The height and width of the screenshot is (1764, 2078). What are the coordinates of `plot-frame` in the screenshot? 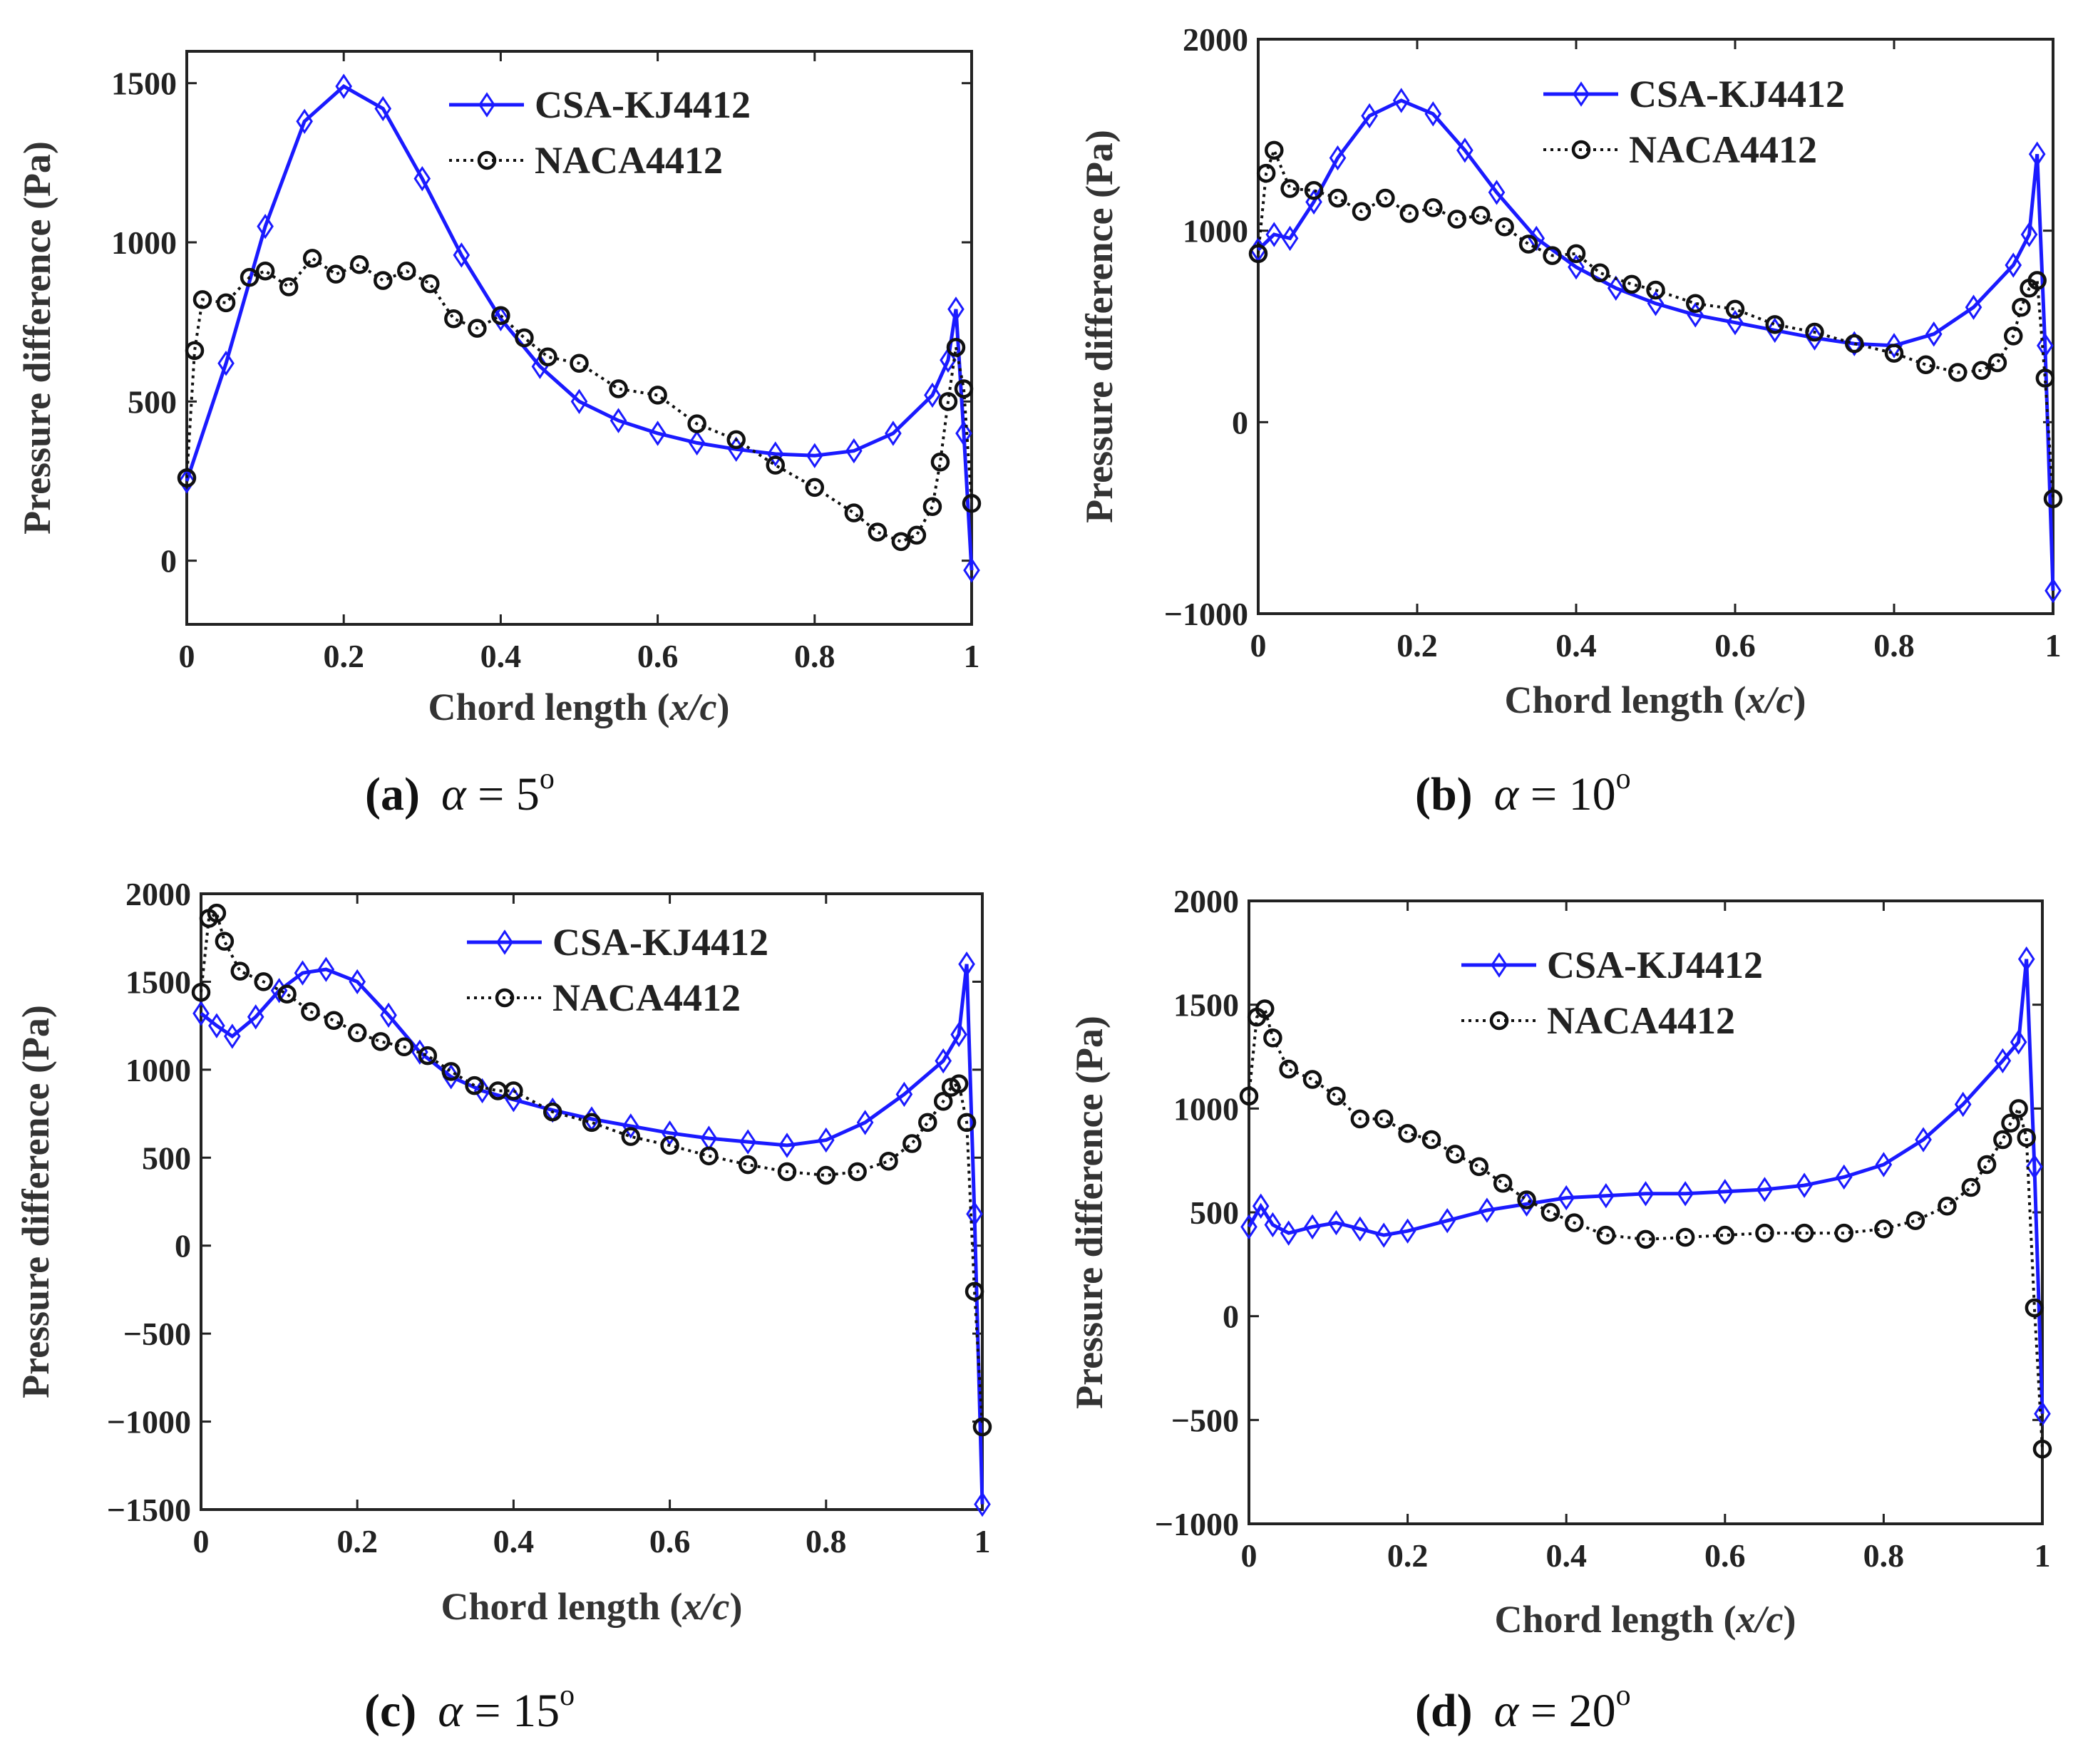 It's located at (592, 1202).